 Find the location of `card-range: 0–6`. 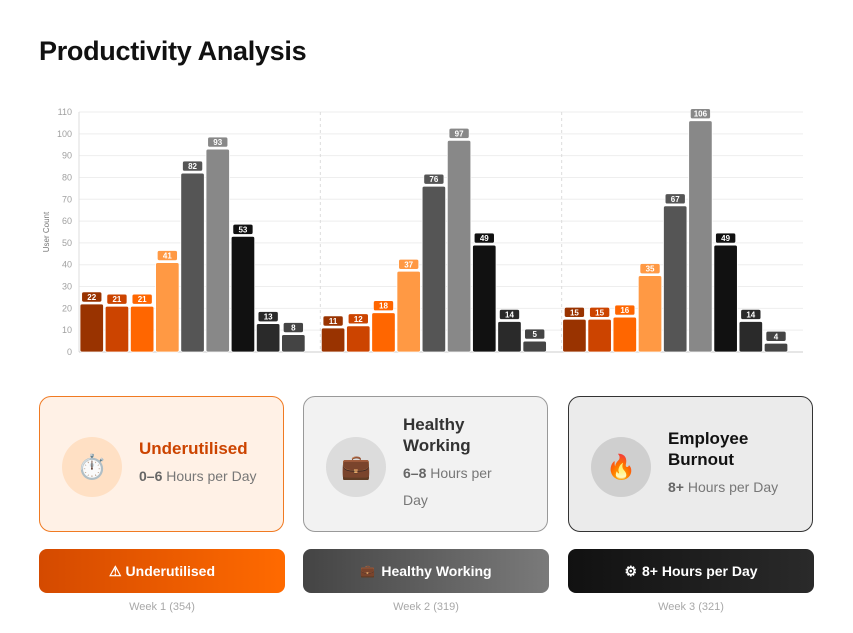

card-range: 0–6 is located at coordinates (151, 476).